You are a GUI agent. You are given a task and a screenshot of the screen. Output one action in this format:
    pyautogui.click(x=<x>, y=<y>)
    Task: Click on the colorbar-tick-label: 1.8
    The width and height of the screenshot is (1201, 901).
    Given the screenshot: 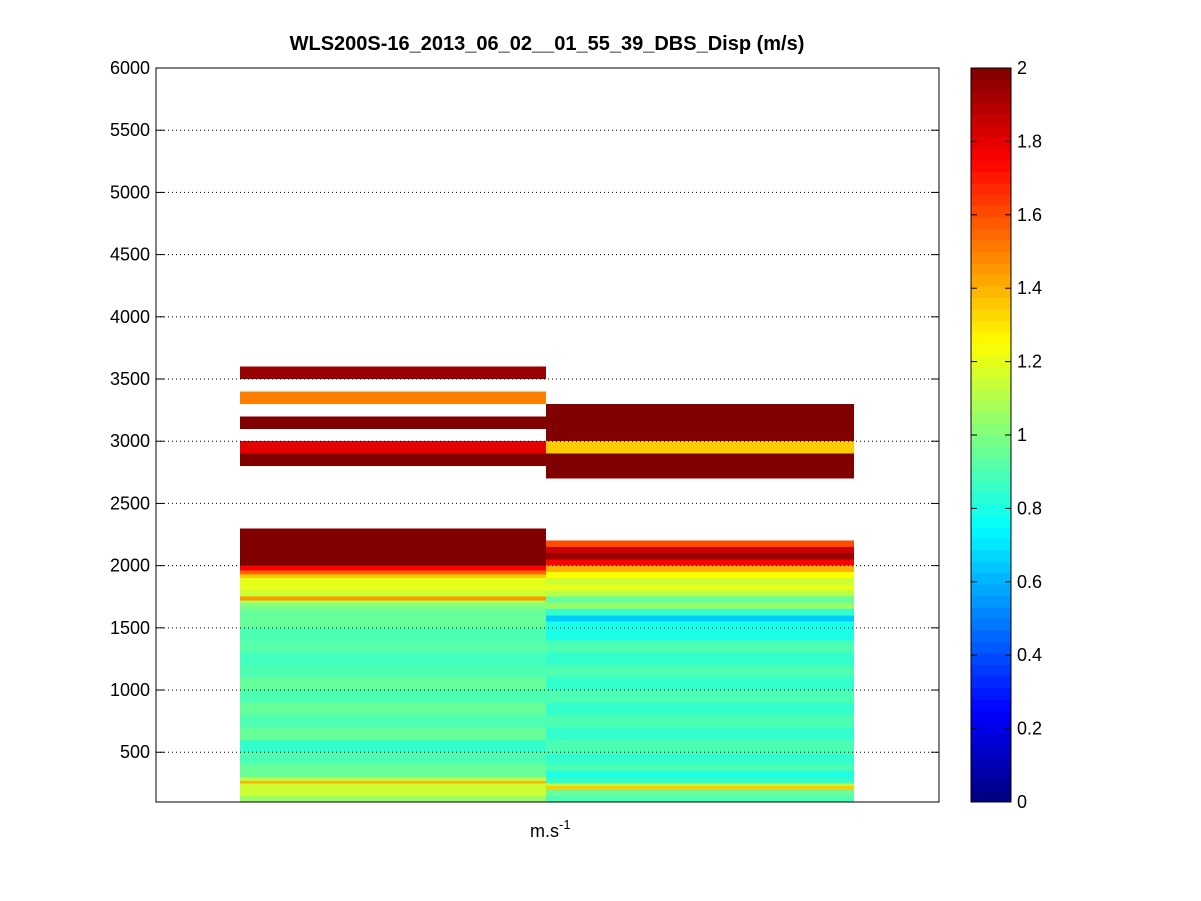 What is the action you would take?
    pyautogui.click(x=1029, y=141)
    